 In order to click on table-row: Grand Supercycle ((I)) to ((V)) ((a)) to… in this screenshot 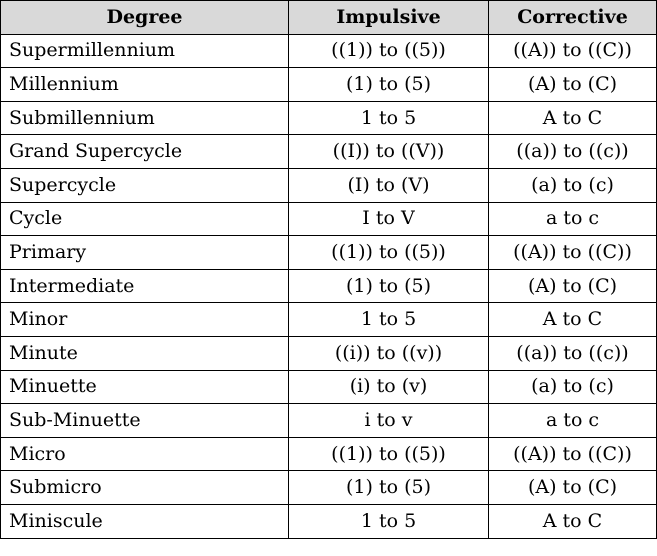, I will do `click(328, 151)`.